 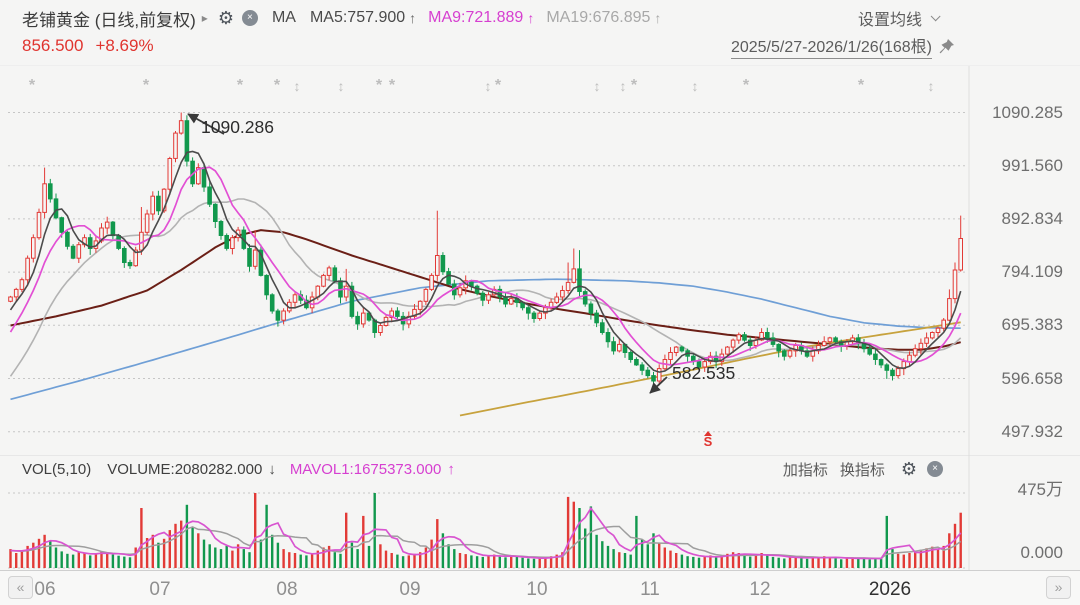 I want to click on ma9-legend: MA9:721.889, so click(x=476, y=17).